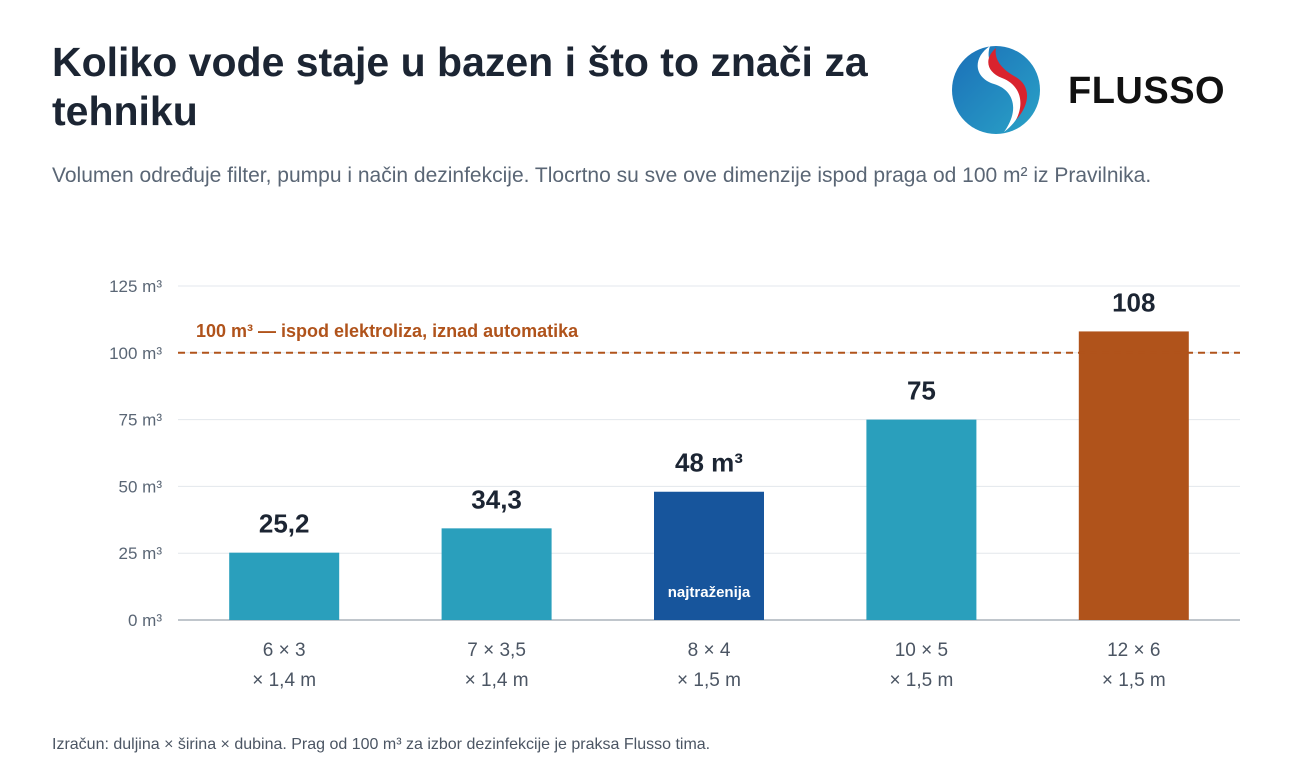 This screenshot has width=1300, height=780. What do you see at coordinates (284, 650) in the screenshot?
I see `x-tick-label: 6 × 3` at bounding box center [284, 650].